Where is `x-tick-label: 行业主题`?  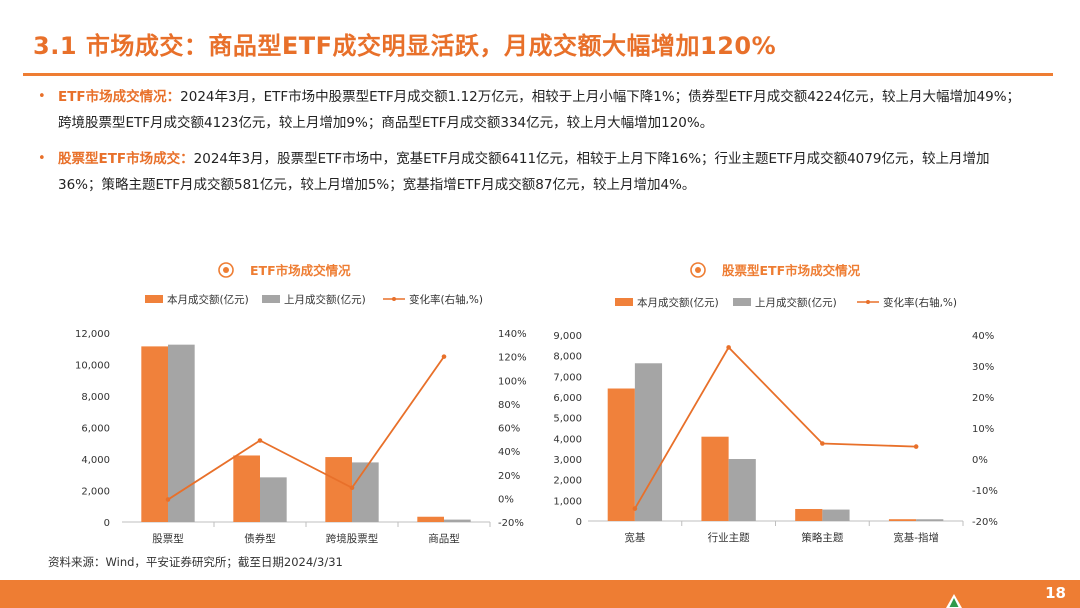
x-tick-label: 行业主题 is located at coordinates (729, 537).